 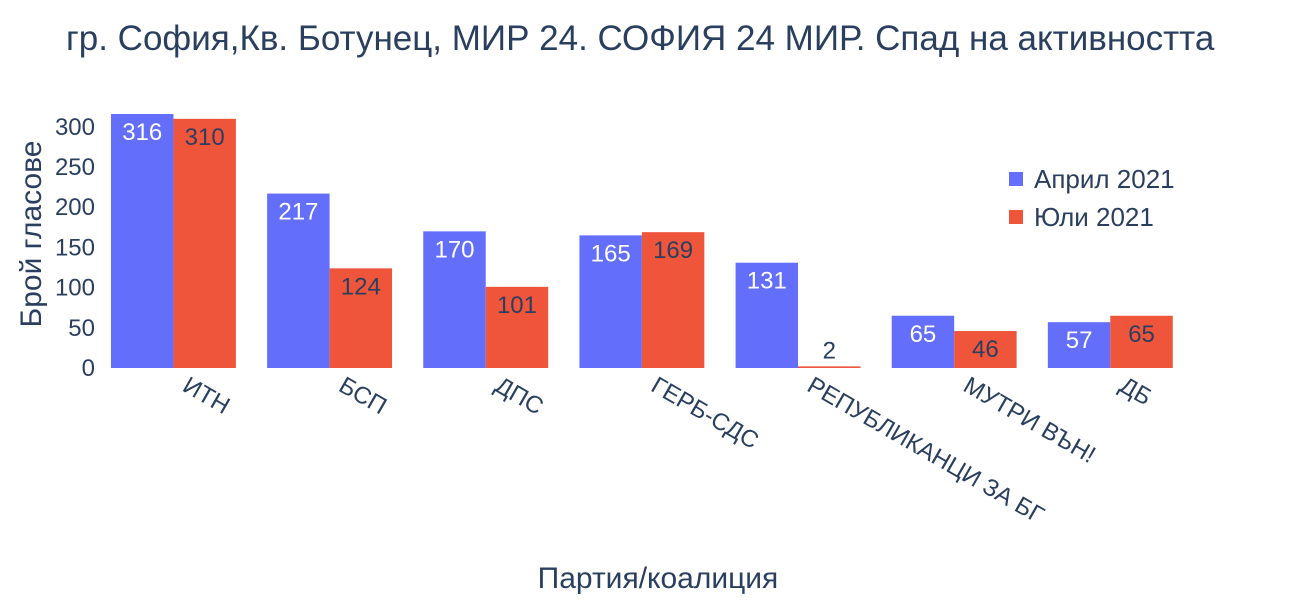 I want to click on bar-value-label: 169, so click(x=673, y=250).